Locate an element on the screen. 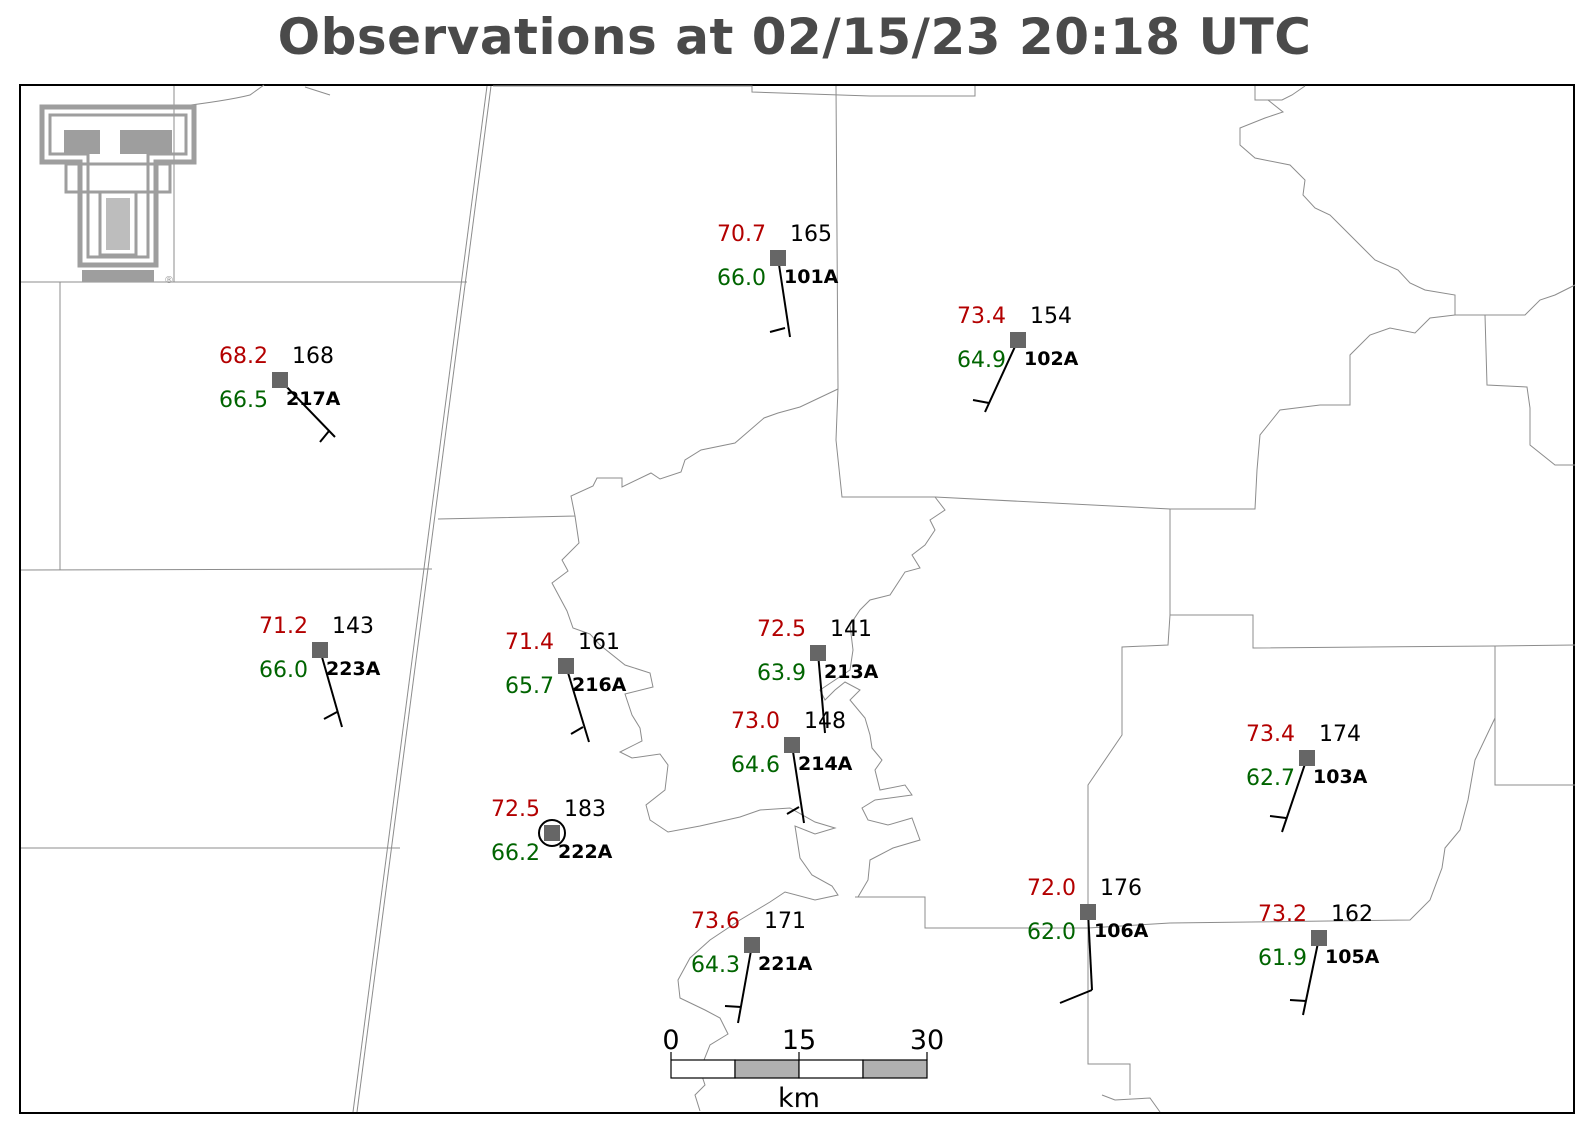 The height and width of the screenshot is (1131, 1589). station-plot-102A: 73.4 154 64.9 102A is located at coordinates (1018, 358).